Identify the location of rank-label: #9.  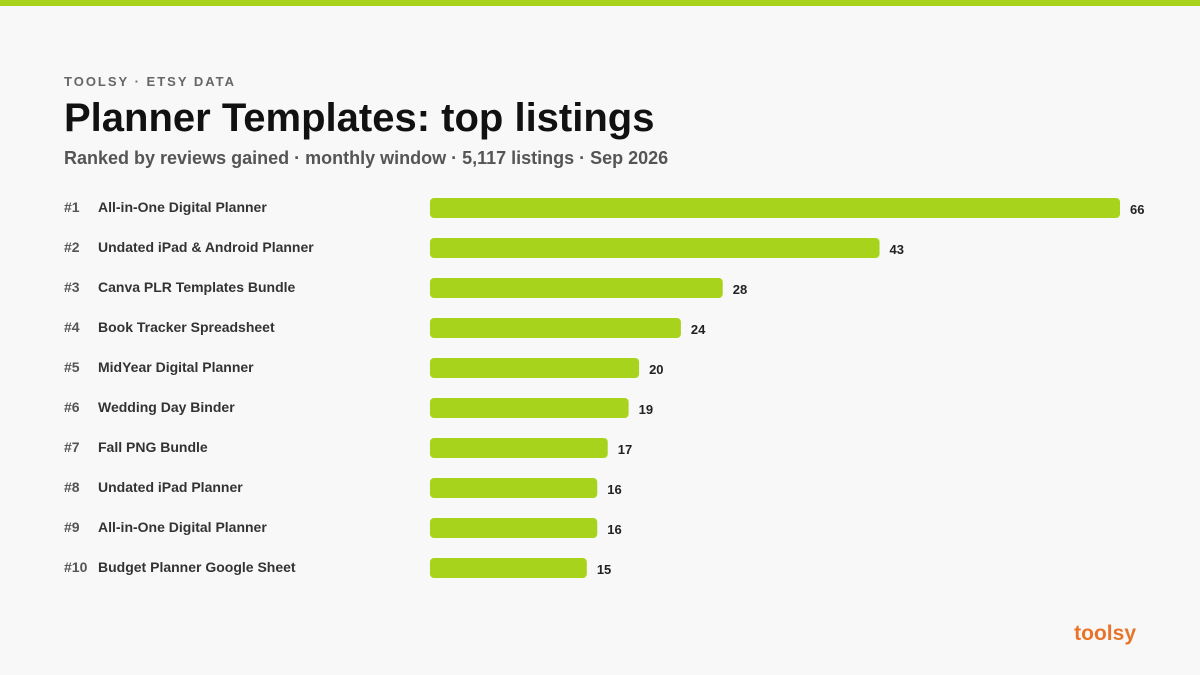
(72, 527).